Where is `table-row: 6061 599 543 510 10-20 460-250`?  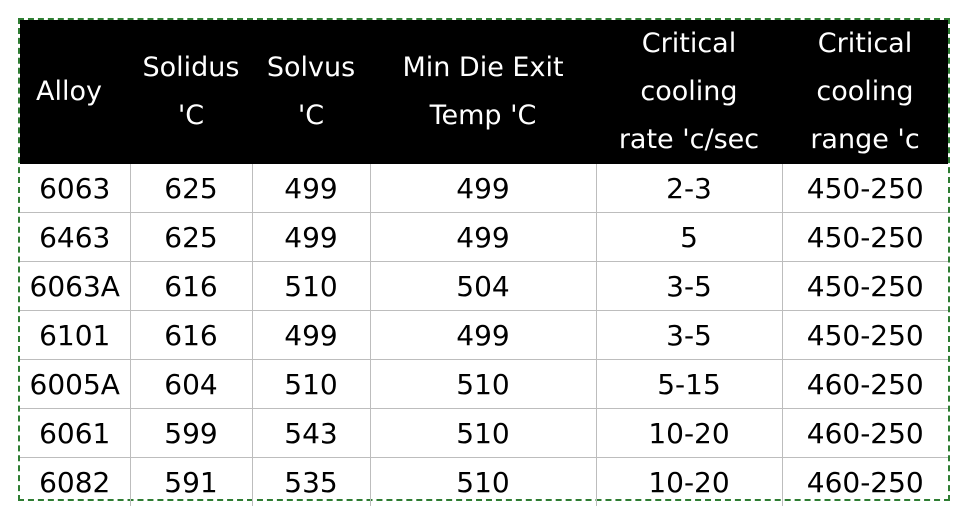 table-row: 6061 599 543 510 10-20 460-250 is located at coordinates (484, 433).